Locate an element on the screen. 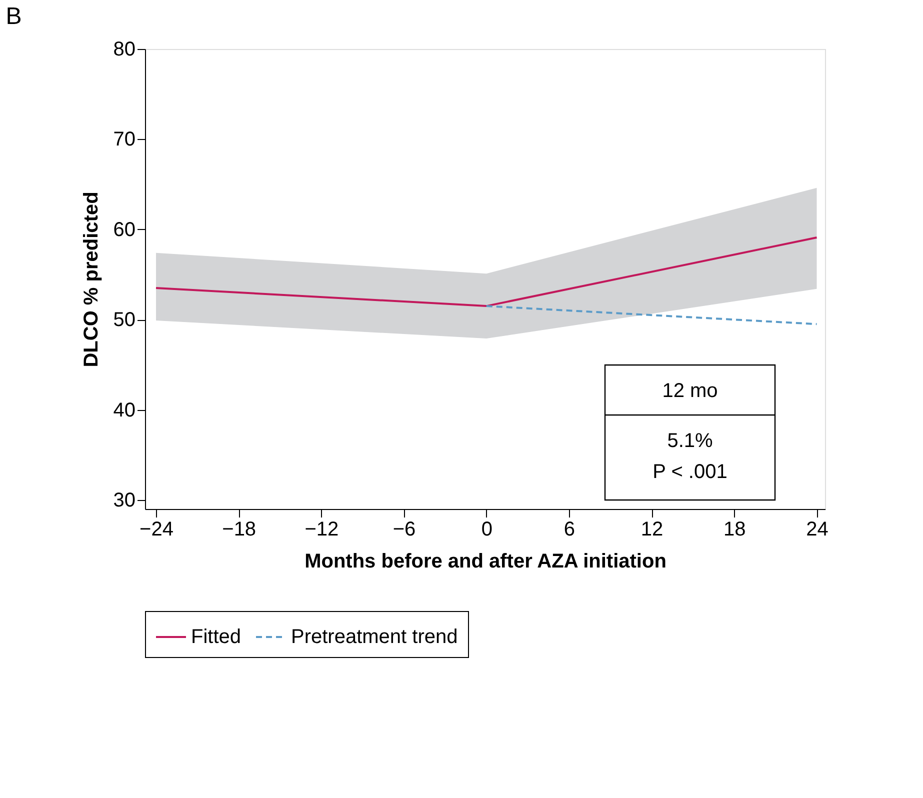  x-tick-label: −24 is located at coordinates (157, 529).